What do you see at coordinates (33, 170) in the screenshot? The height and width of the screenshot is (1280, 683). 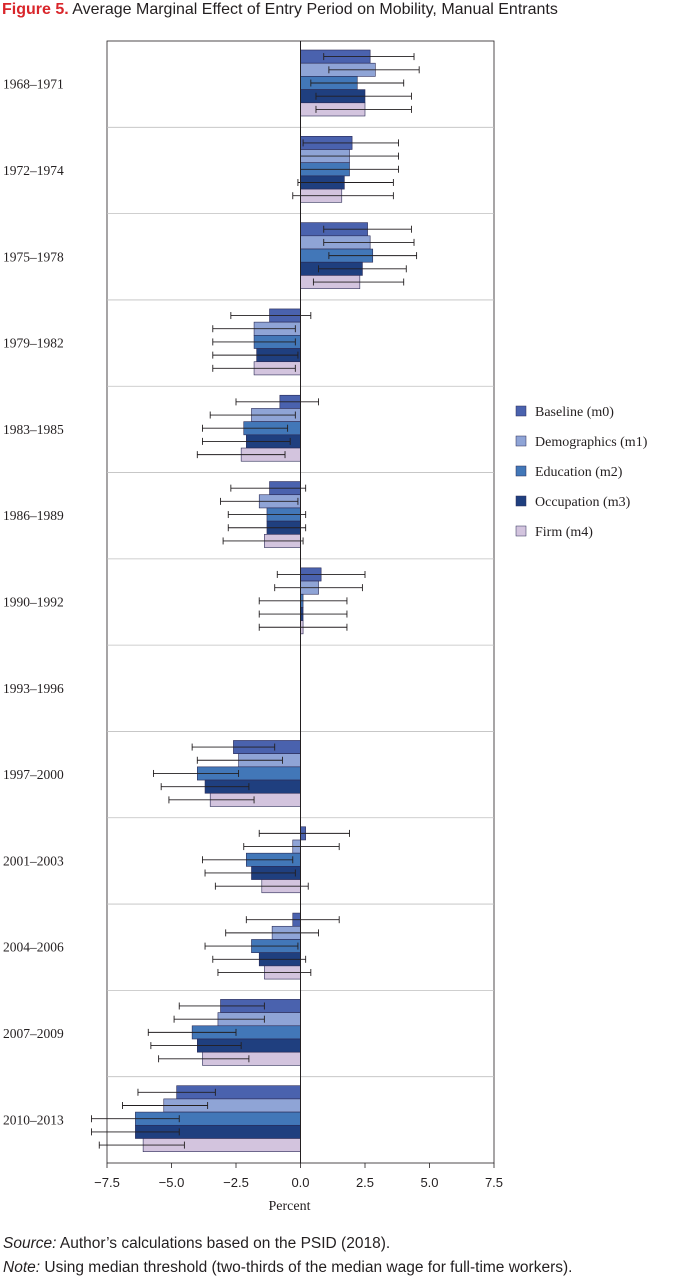 I see `category-label: 1972–1974` at bounding box center [33, 170].